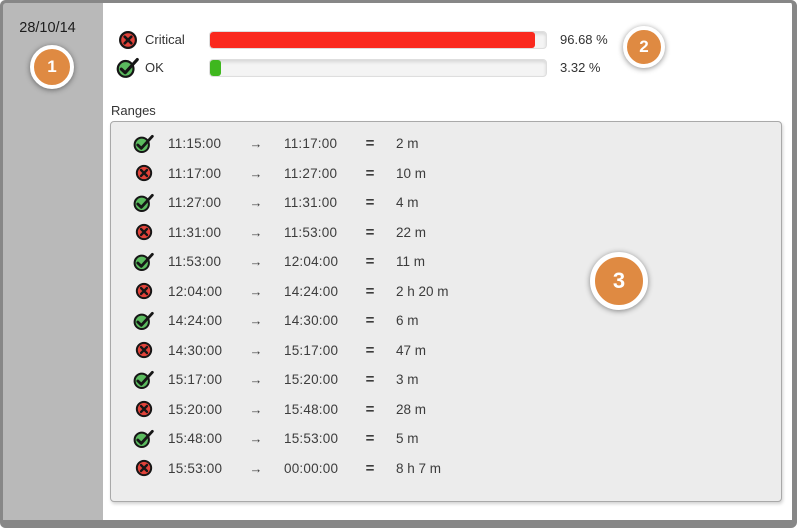  What do you see at coordinates (195, 350) in the screenshot?
I see `range-start-time: 14:30:00` at bounding box center [195, 350].